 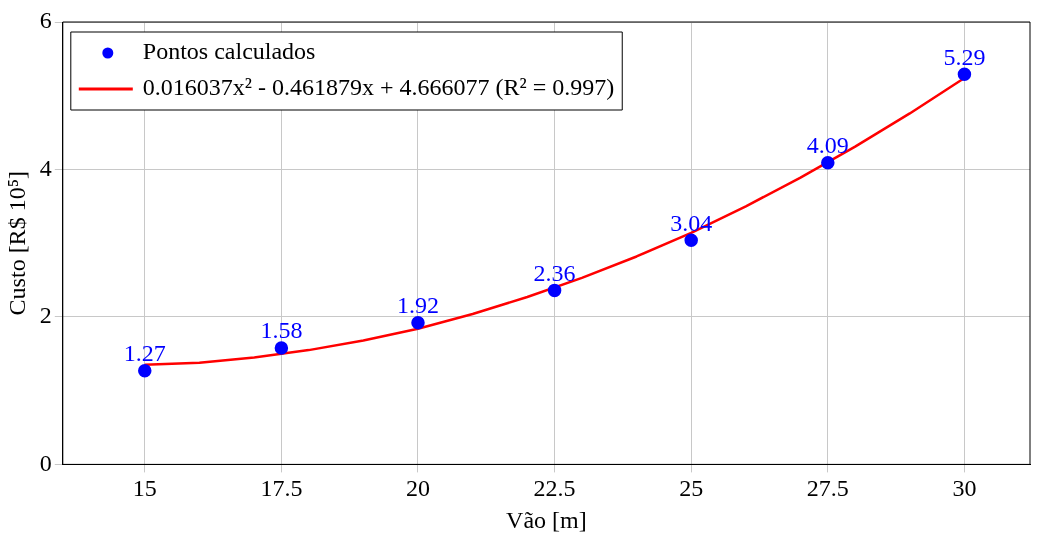 What do you see at coordinates (281, 488) in the screenshot?
I see `x-tick-label: 17.5` at bounding box center [281, 488].